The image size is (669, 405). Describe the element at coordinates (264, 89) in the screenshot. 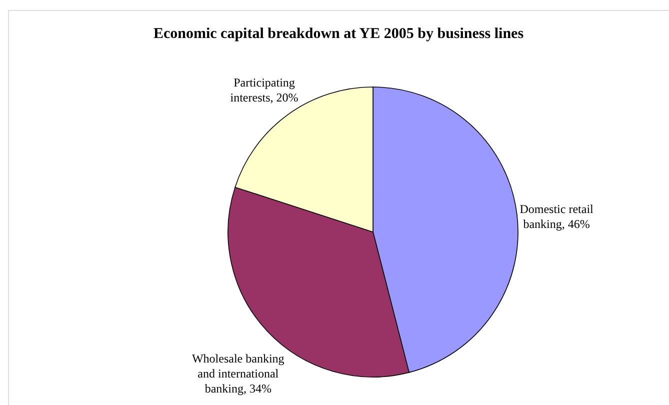

I see `slice-label: Participating interests, 20%` at that location.